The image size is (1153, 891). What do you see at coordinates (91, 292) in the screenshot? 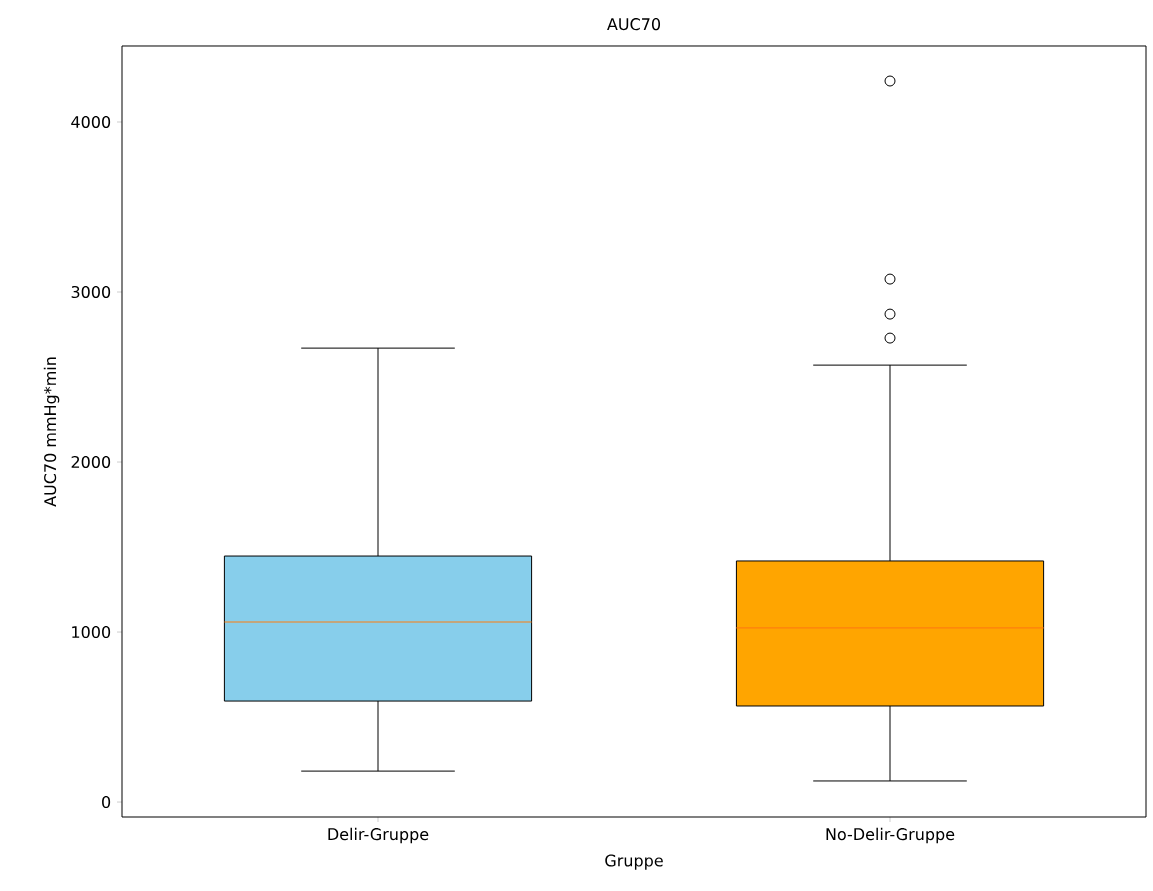
I see `y-tick-label: 3000` at bounding box center [91, 292].